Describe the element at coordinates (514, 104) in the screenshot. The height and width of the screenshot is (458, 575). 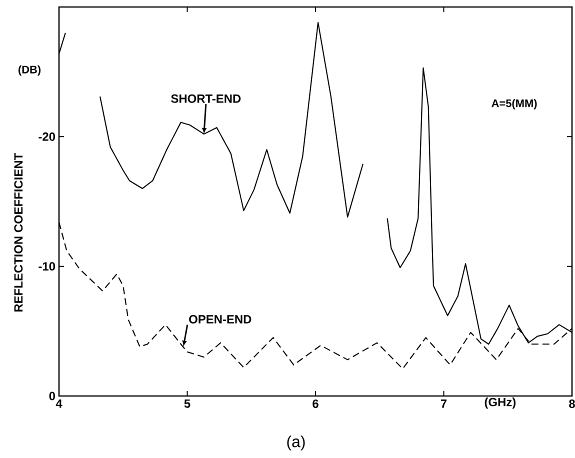
I see `annotation: A=5(MM)` at that location.